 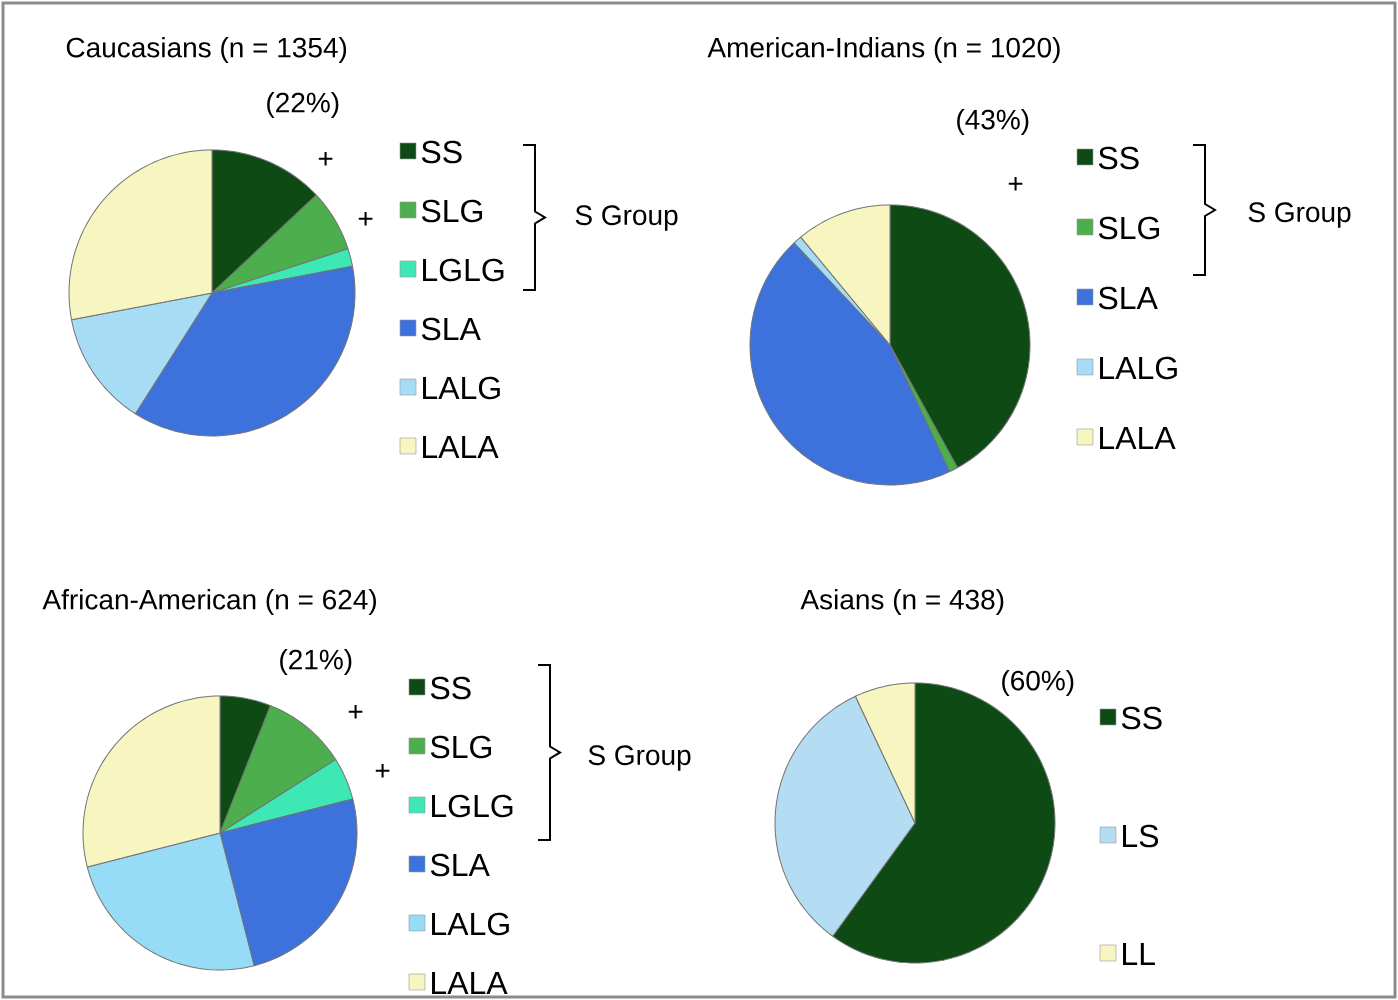 I want to click on legend-label: LS, so click(x=1141, y=836).